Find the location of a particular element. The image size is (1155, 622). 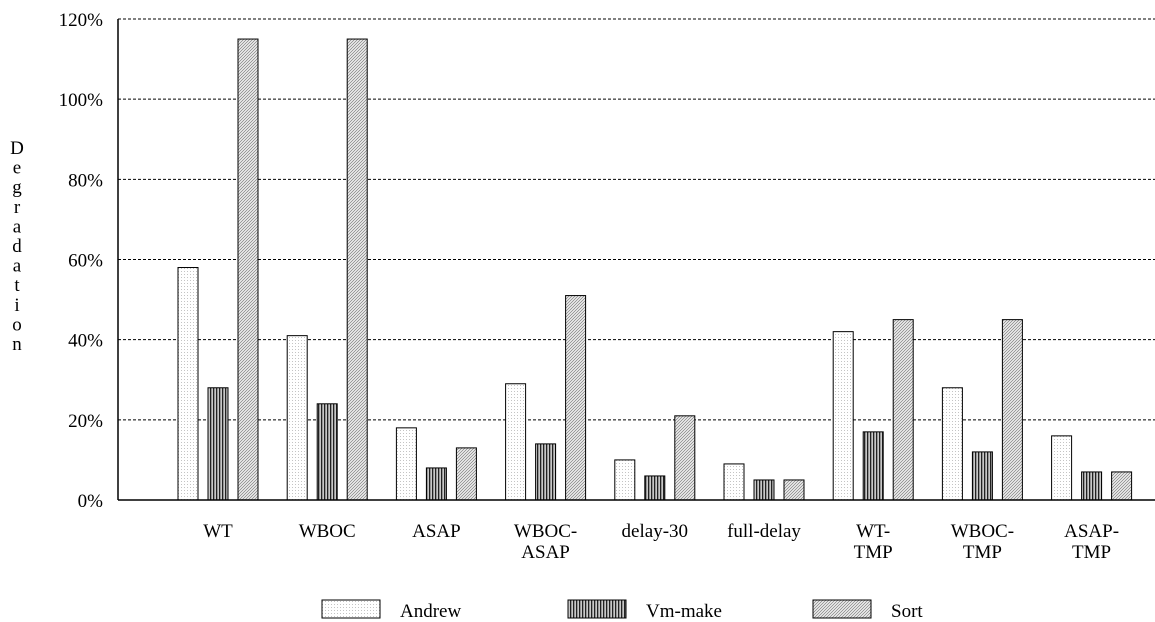

x-category-label: WBOC is located at coordinates (327, 531).